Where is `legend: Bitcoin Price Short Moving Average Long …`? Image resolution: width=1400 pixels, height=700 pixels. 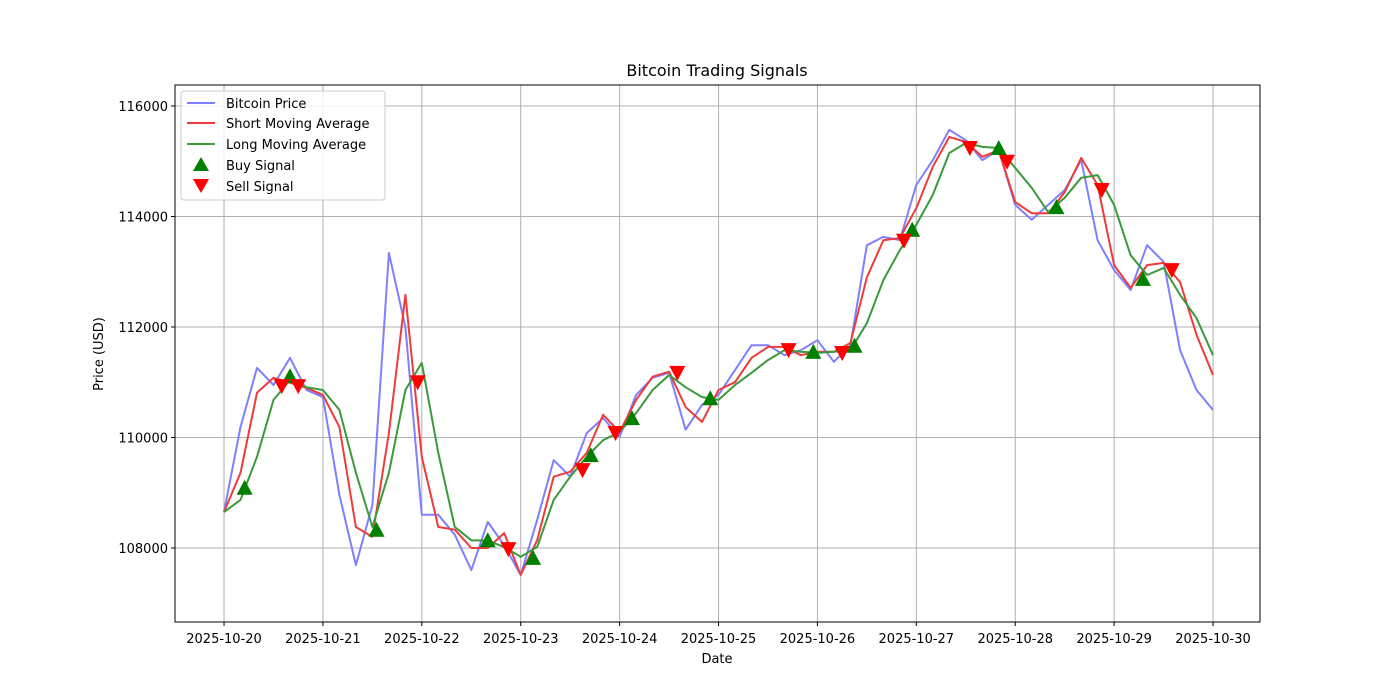 legend: Bitcoin Price Short Moving Average Long … is located at coordinates (283, 145).